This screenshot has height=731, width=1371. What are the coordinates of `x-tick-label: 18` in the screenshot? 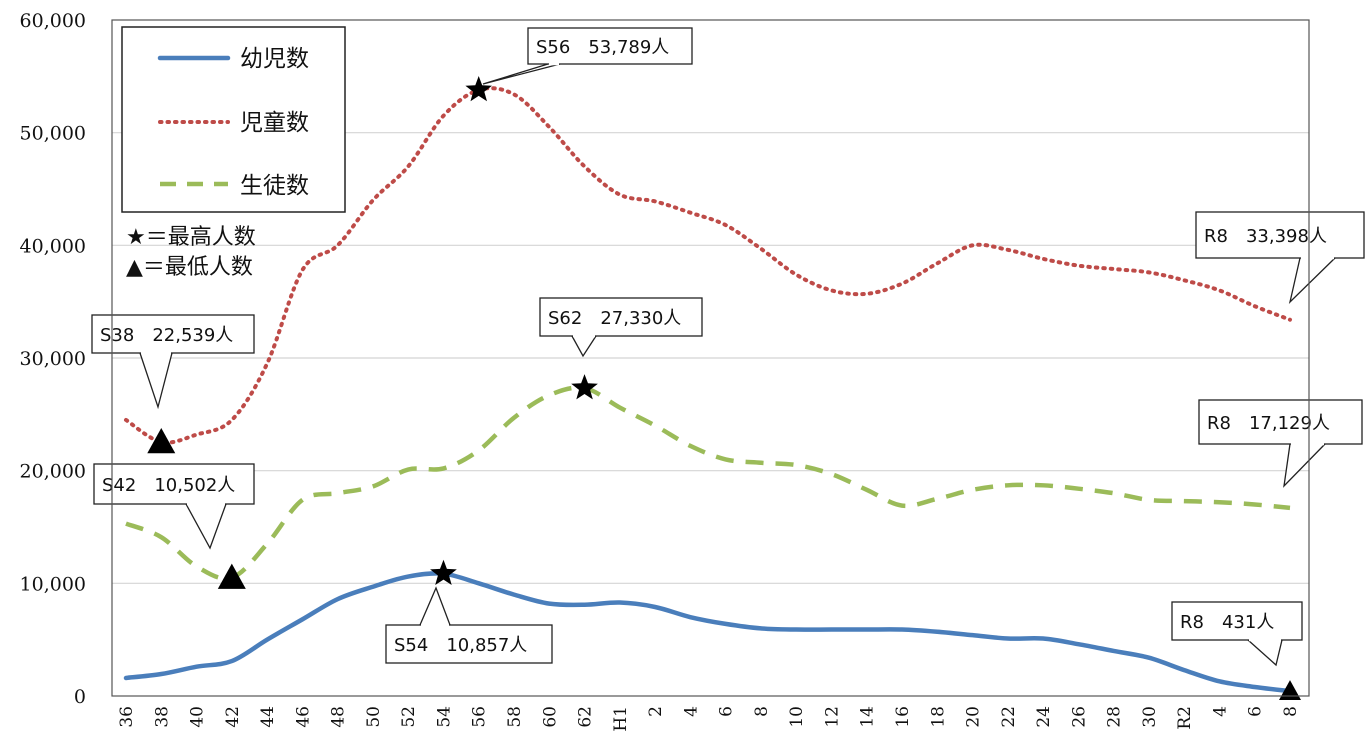 It's located at (938, 717).